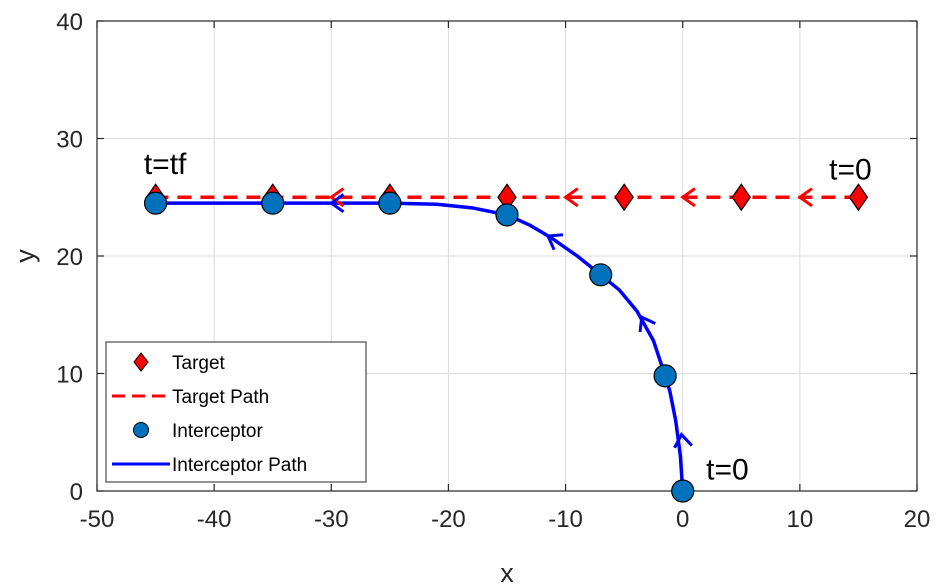 Image resolution: width=943 pixels, height=587 pixels. Describe the element at coordinates (69, 22) in the screenshot. I see `y-tick-label: 40` at that location.